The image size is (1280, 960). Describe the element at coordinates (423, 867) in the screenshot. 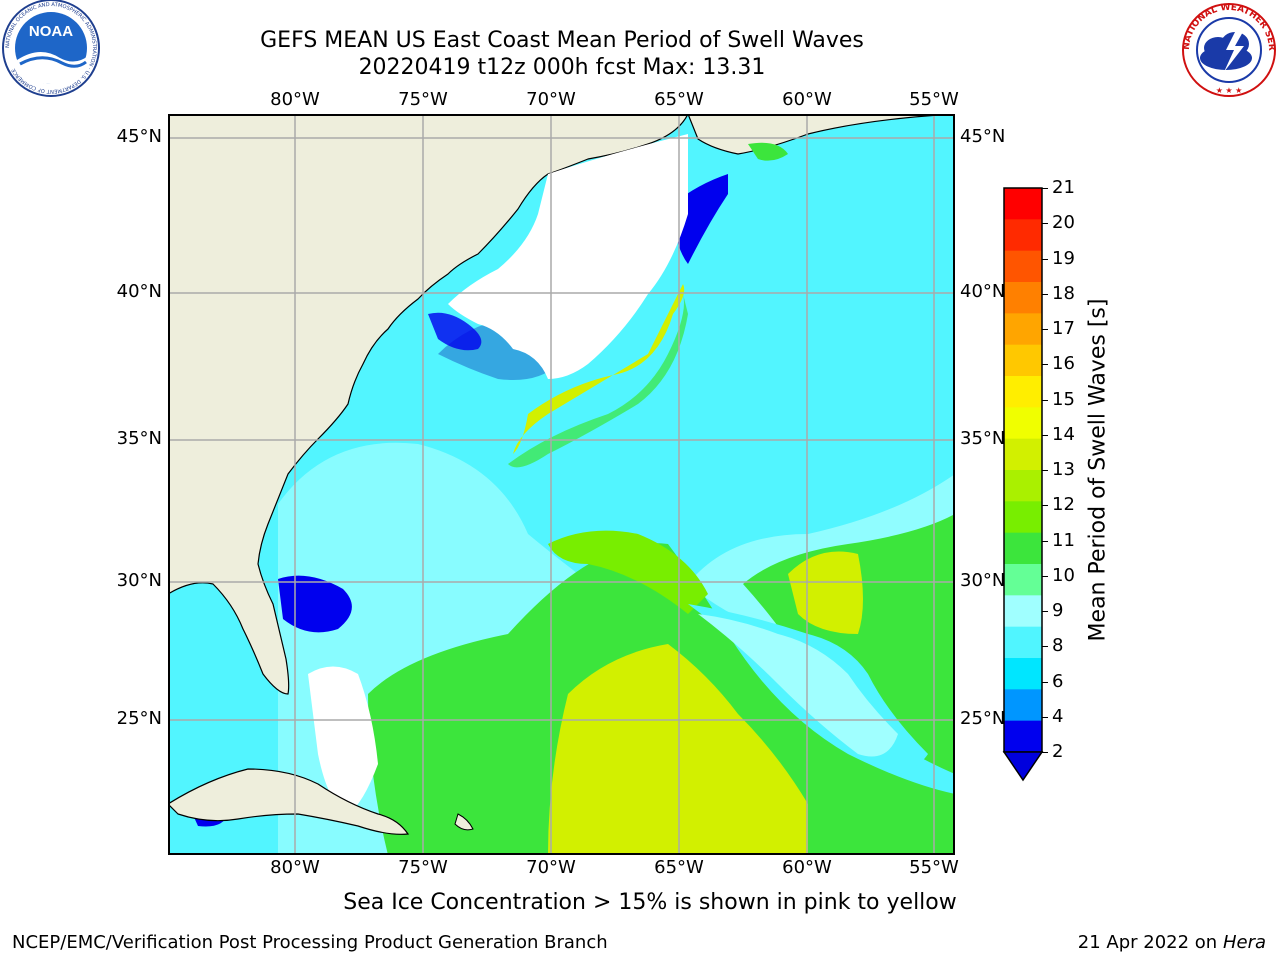

I see `lon-tick-bottom: 75°W` at that location.